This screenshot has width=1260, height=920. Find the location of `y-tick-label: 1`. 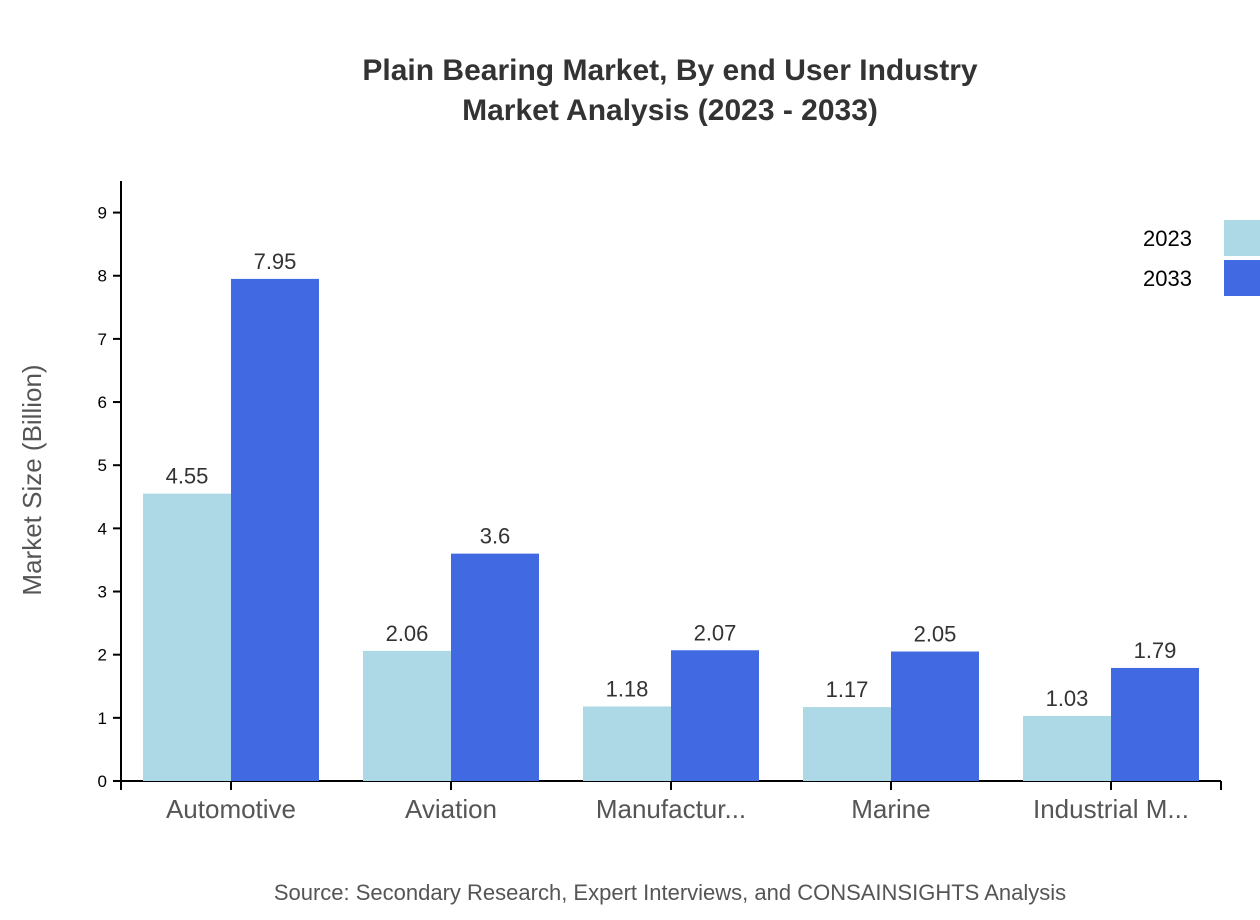

y-tick-label: 1 is located at coordinates (102, 718).